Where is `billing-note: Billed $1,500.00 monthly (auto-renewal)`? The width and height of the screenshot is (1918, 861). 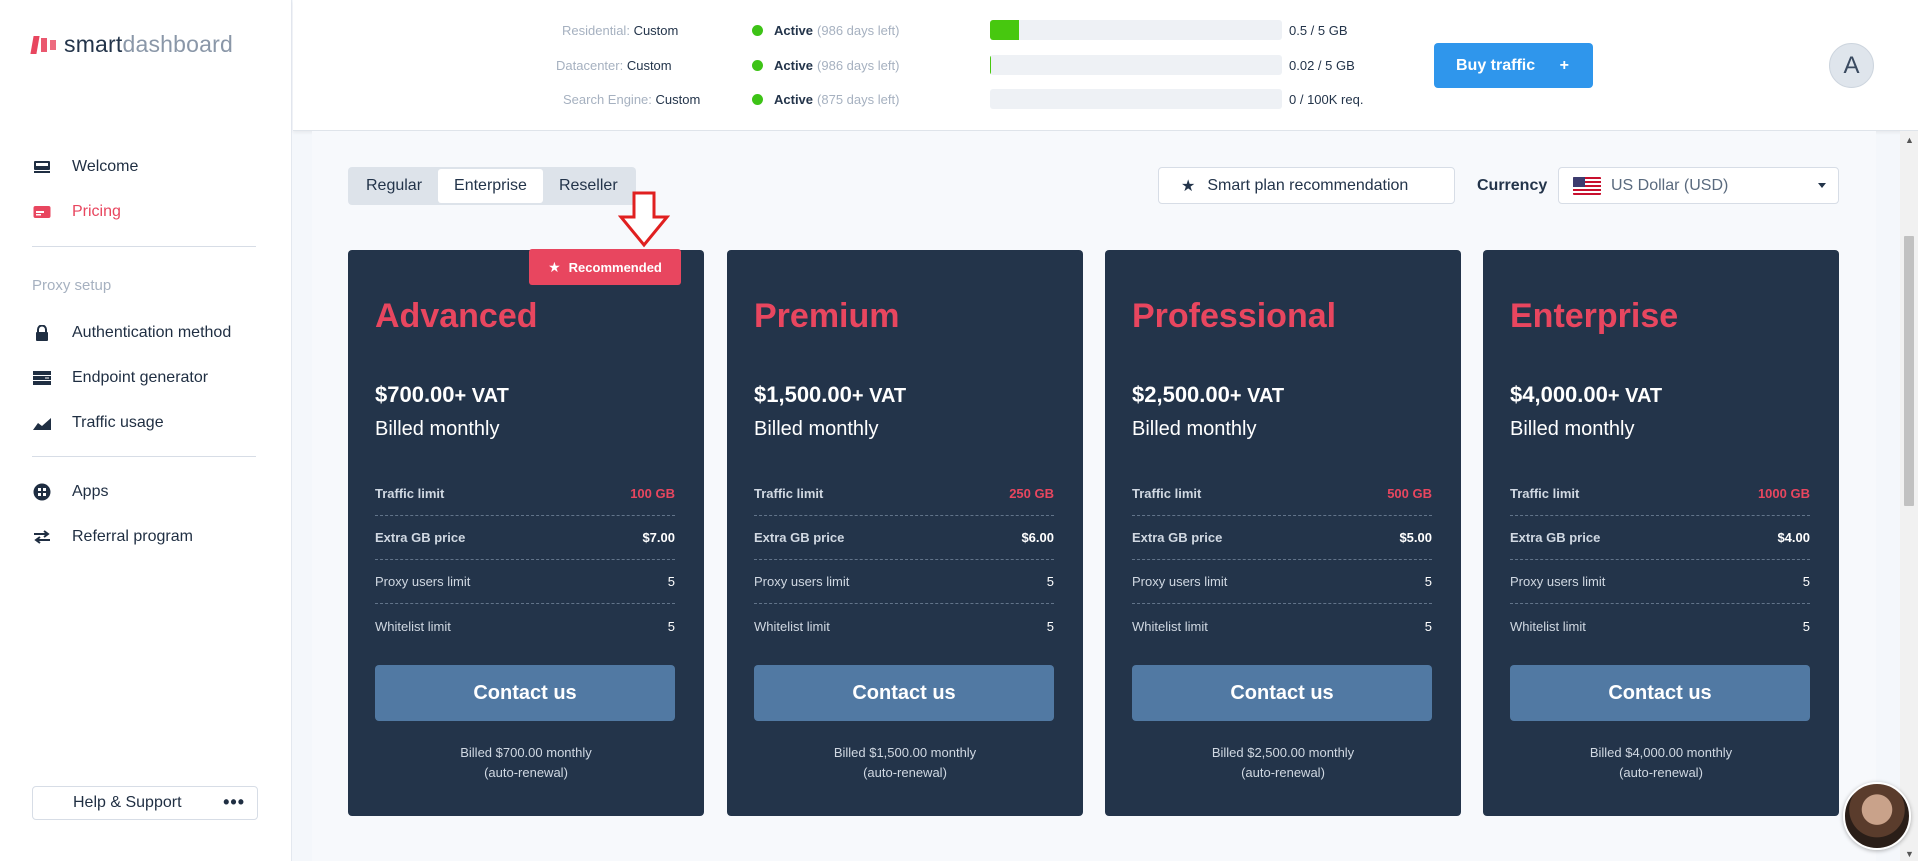 billing-note: Billed $1,500.00 monthly (auto-renewal) is located at coordinates (905, 762).